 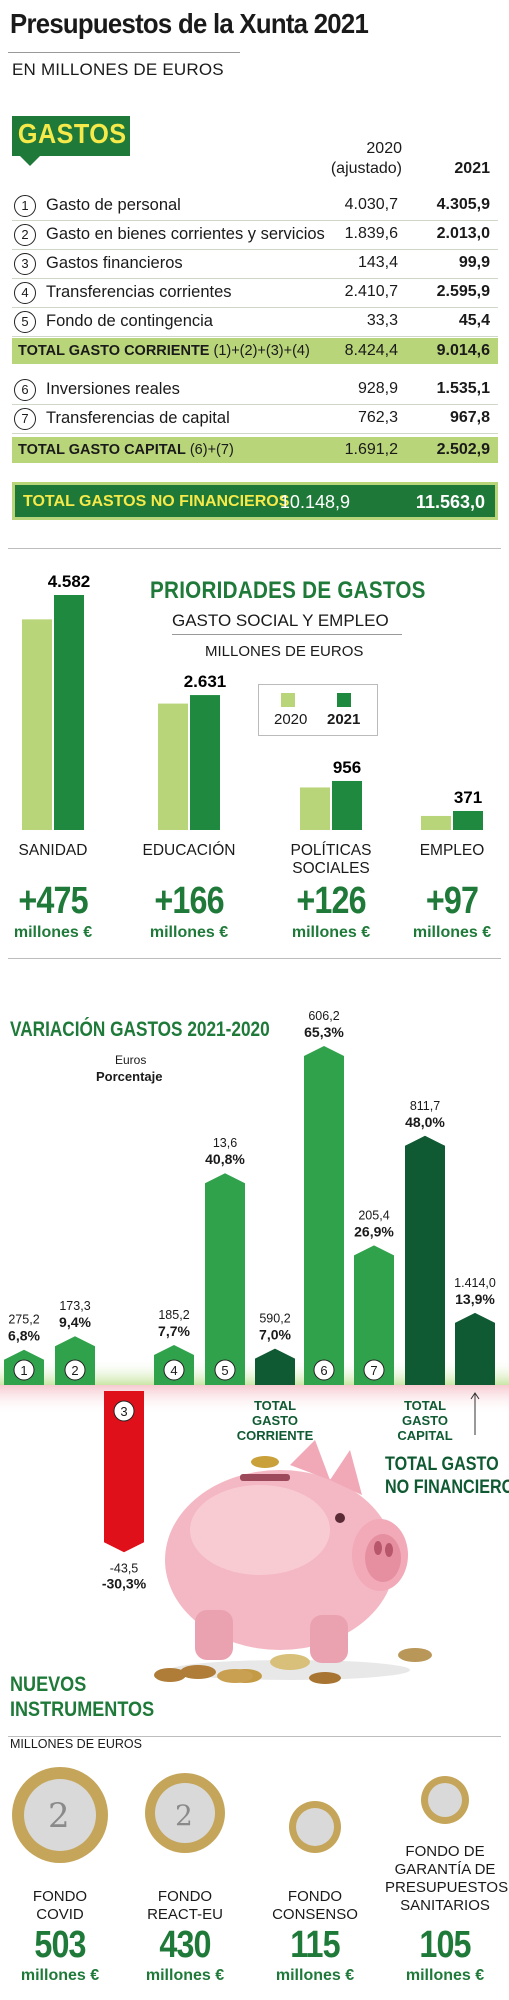 I want to click on row-value-2021: 1.535,1, so click(x=463, y=388).